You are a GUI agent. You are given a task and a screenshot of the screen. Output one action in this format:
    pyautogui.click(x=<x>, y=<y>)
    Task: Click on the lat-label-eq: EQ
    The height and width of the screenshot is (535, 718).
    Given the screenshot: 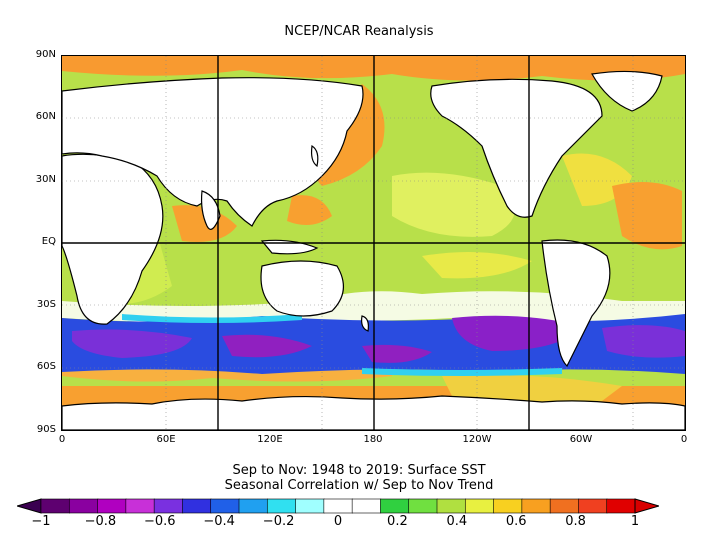 What is the action you would take?
    pyautogui.click(x=48, y=241)
    